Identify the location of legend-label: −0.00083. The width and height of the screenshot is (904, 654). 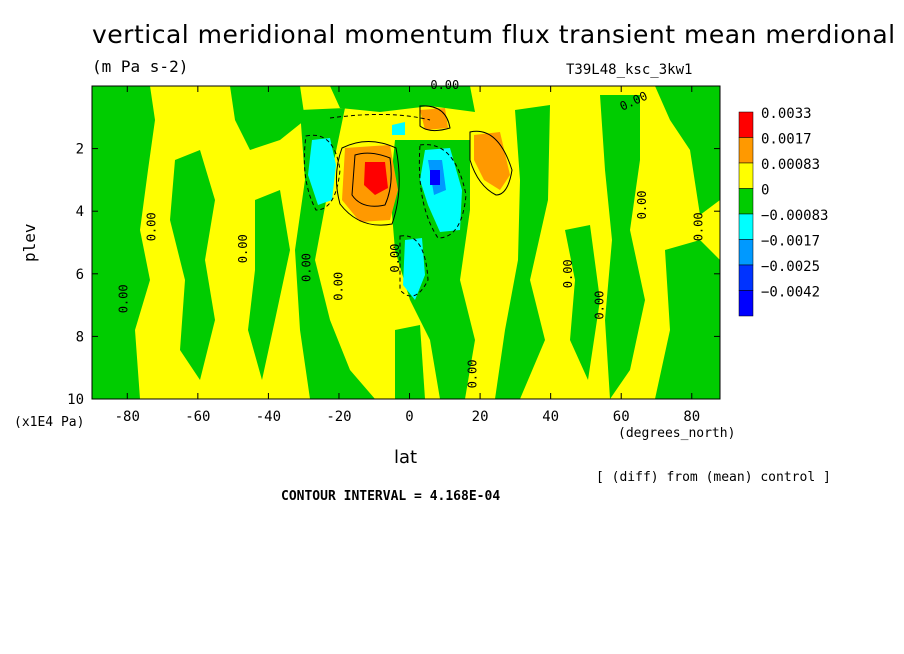
(794, 216).